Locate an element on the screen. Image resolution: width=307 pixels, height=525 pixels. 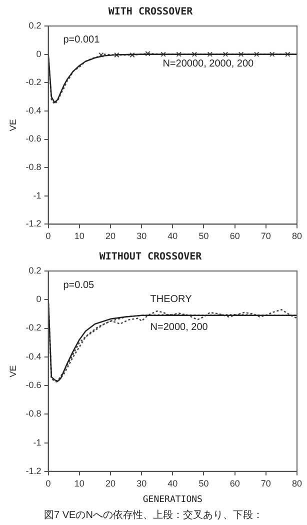
chart-title: WITHOUT CROSSOVER is located at coordinates (151, 257).